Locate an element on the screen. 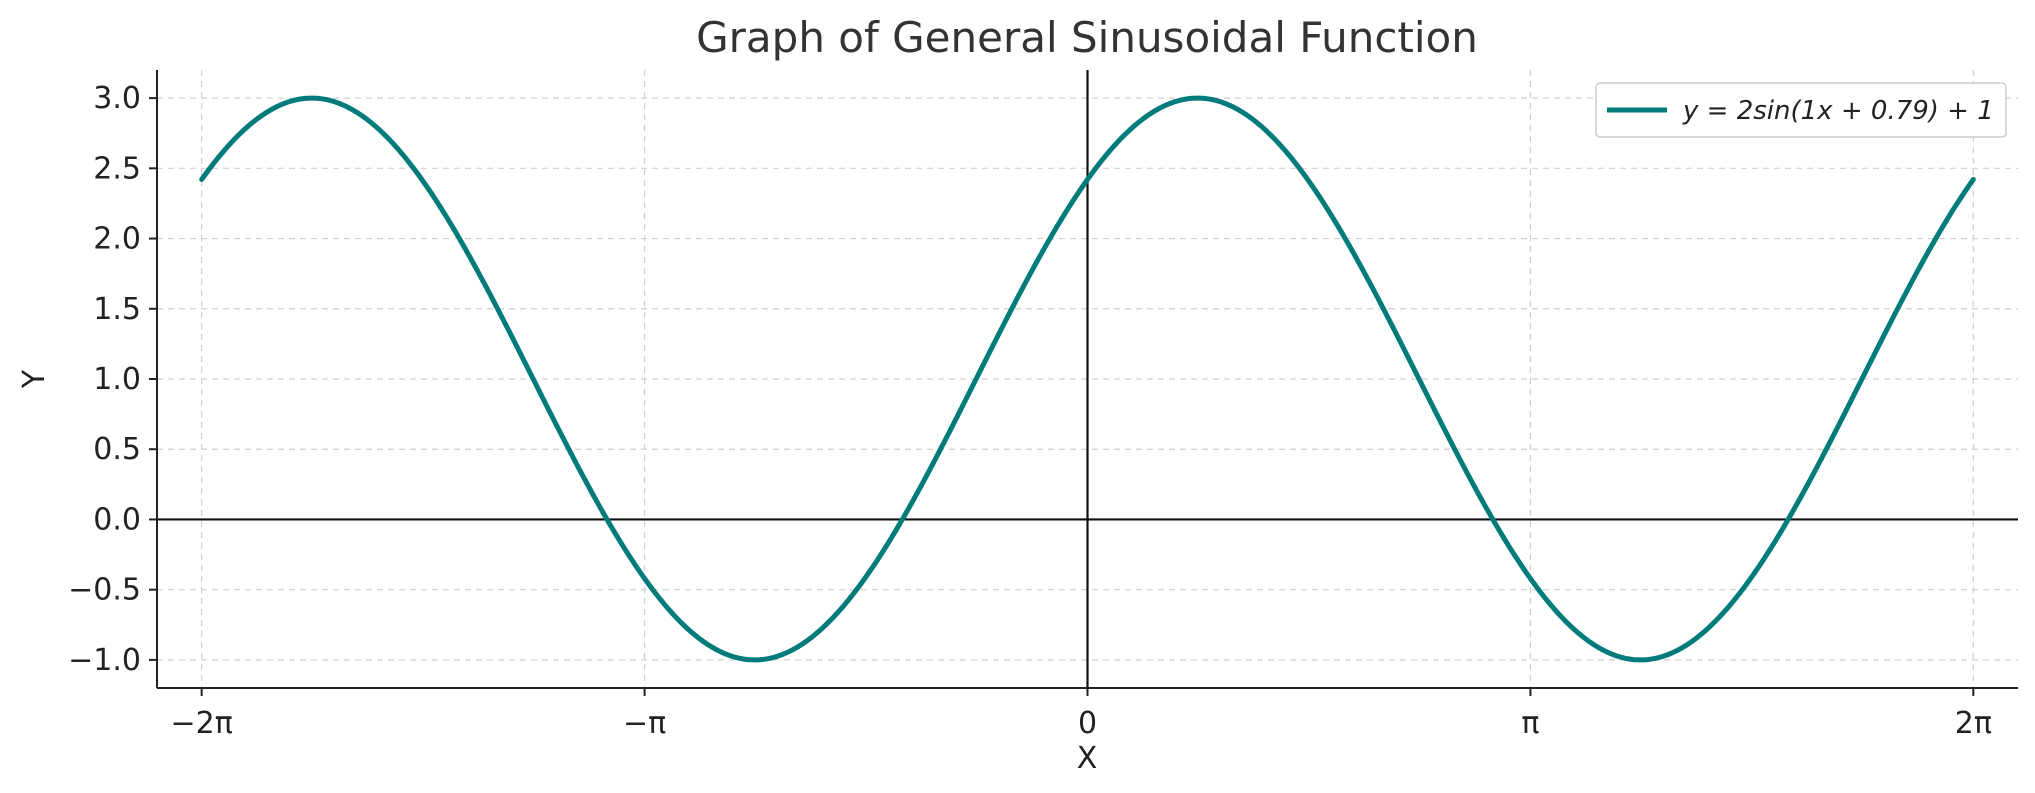  y-ticks: 3.0 2.5 2.0 1.5 1.0 0.5 0.0 −0.5 −1.0 is located at coordinates (112, 379).